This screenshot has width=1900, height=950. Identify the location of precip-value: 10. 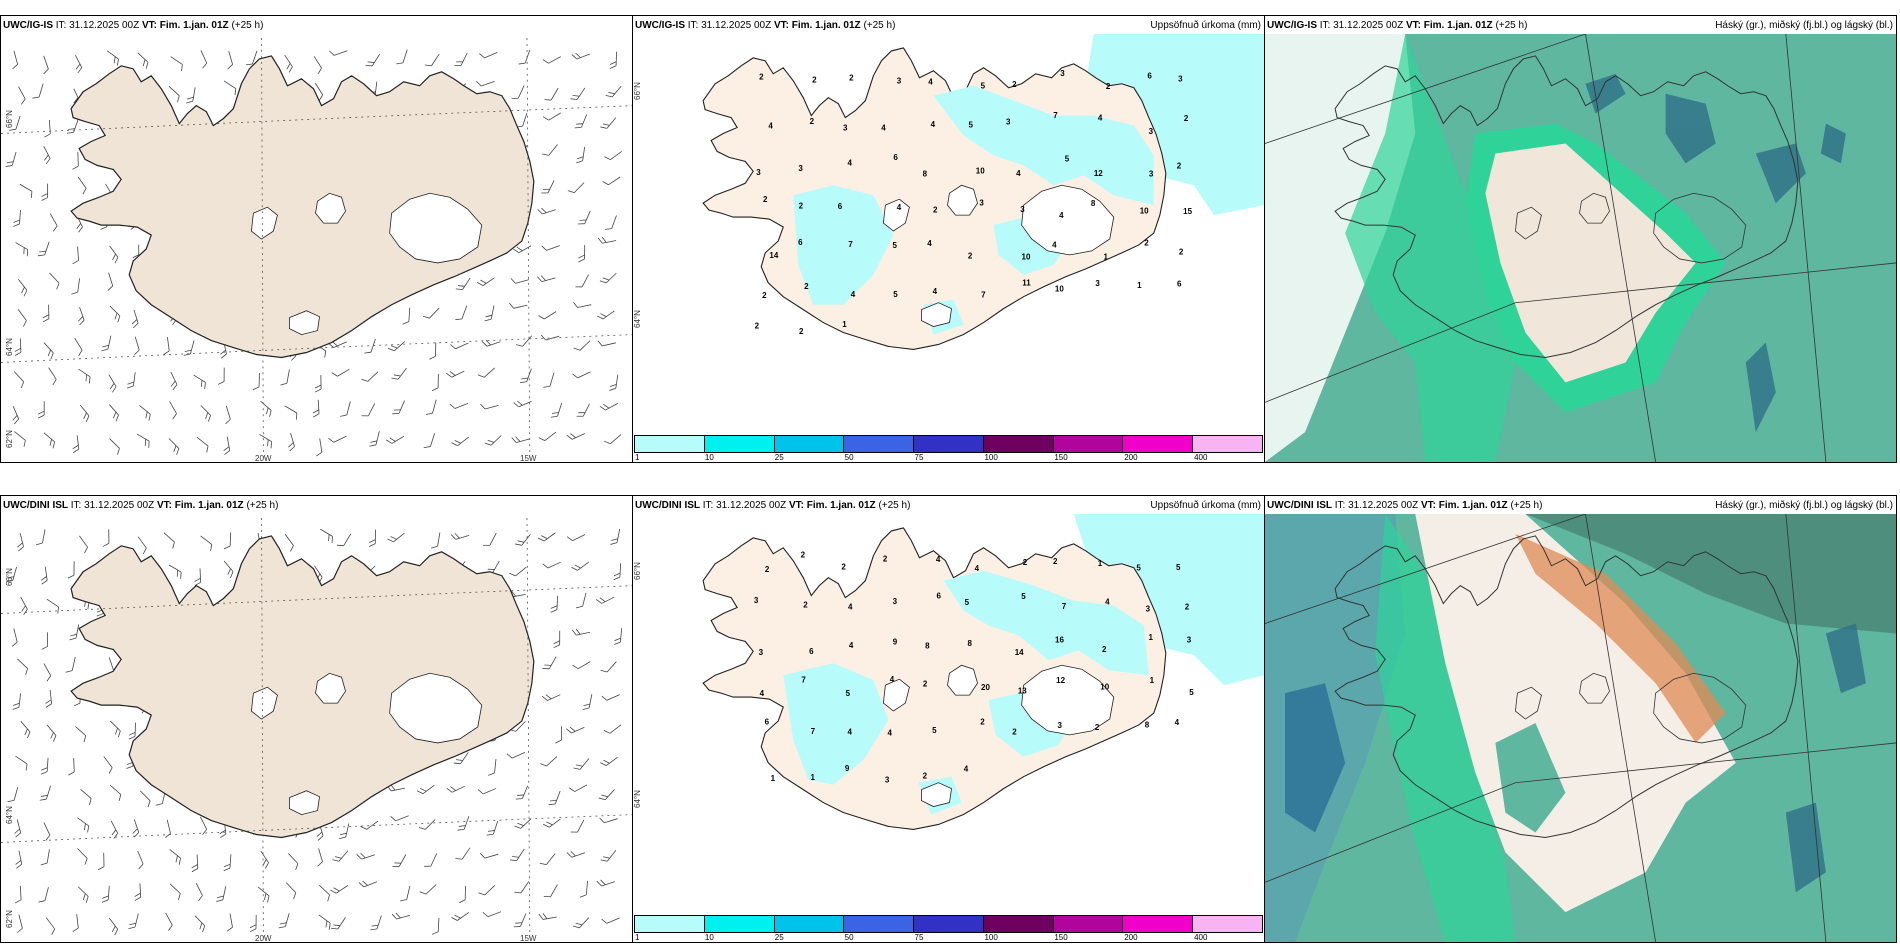
(1026, 257).